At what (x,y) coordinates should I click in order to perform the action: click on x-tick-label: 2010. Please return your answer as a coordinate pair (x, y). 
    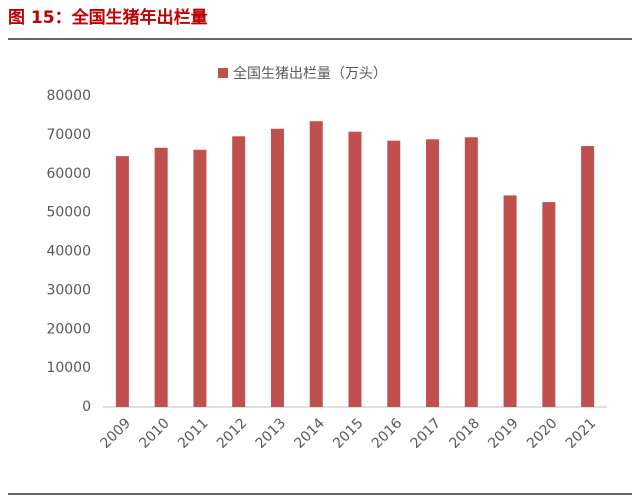
    Looking at the image, I should click on (154, 433).